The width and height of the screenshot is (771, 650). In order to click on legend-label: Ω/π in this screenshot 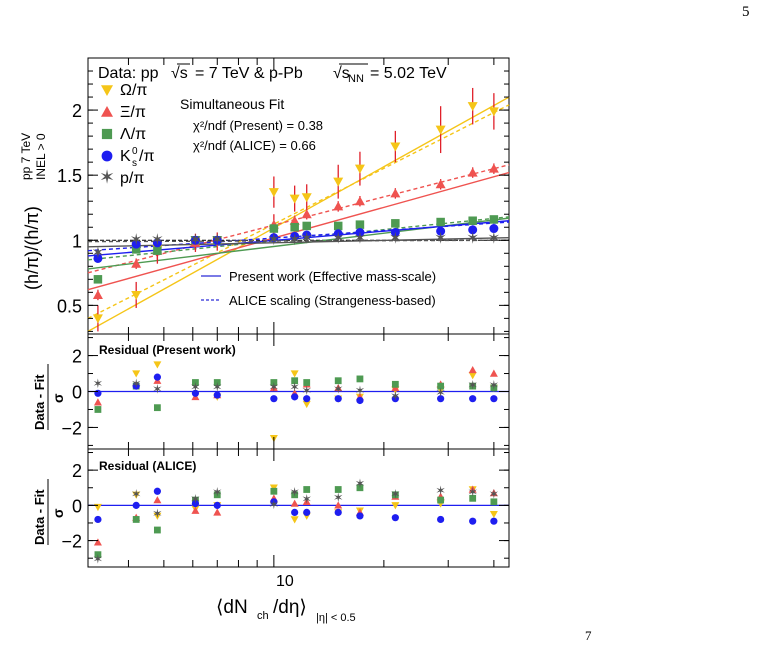, I will do `click(133, 90)`.